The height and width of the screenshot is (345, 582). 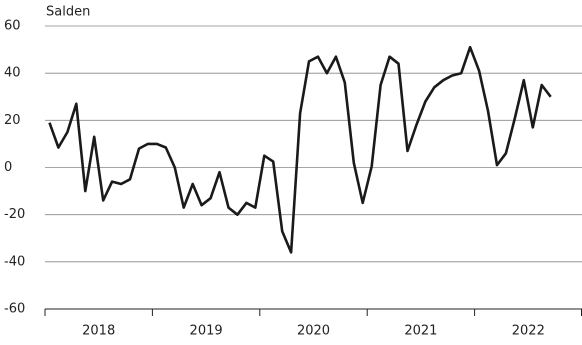 I want to click on x-tick-label: 2018, so click(x=98, y=331).